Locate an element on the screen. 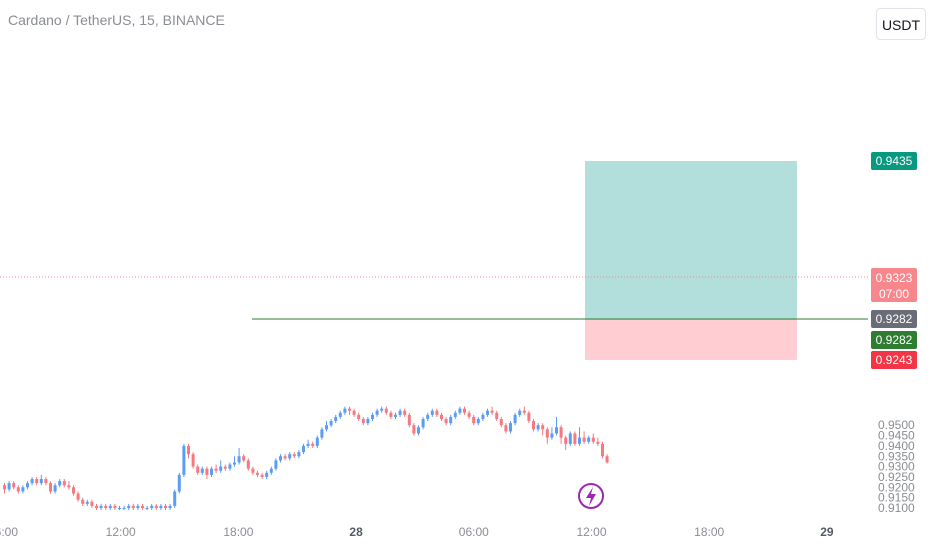  symbol-title: Cardano / TetherUS, 15, BINANCE is located at coordinates (116, 20).